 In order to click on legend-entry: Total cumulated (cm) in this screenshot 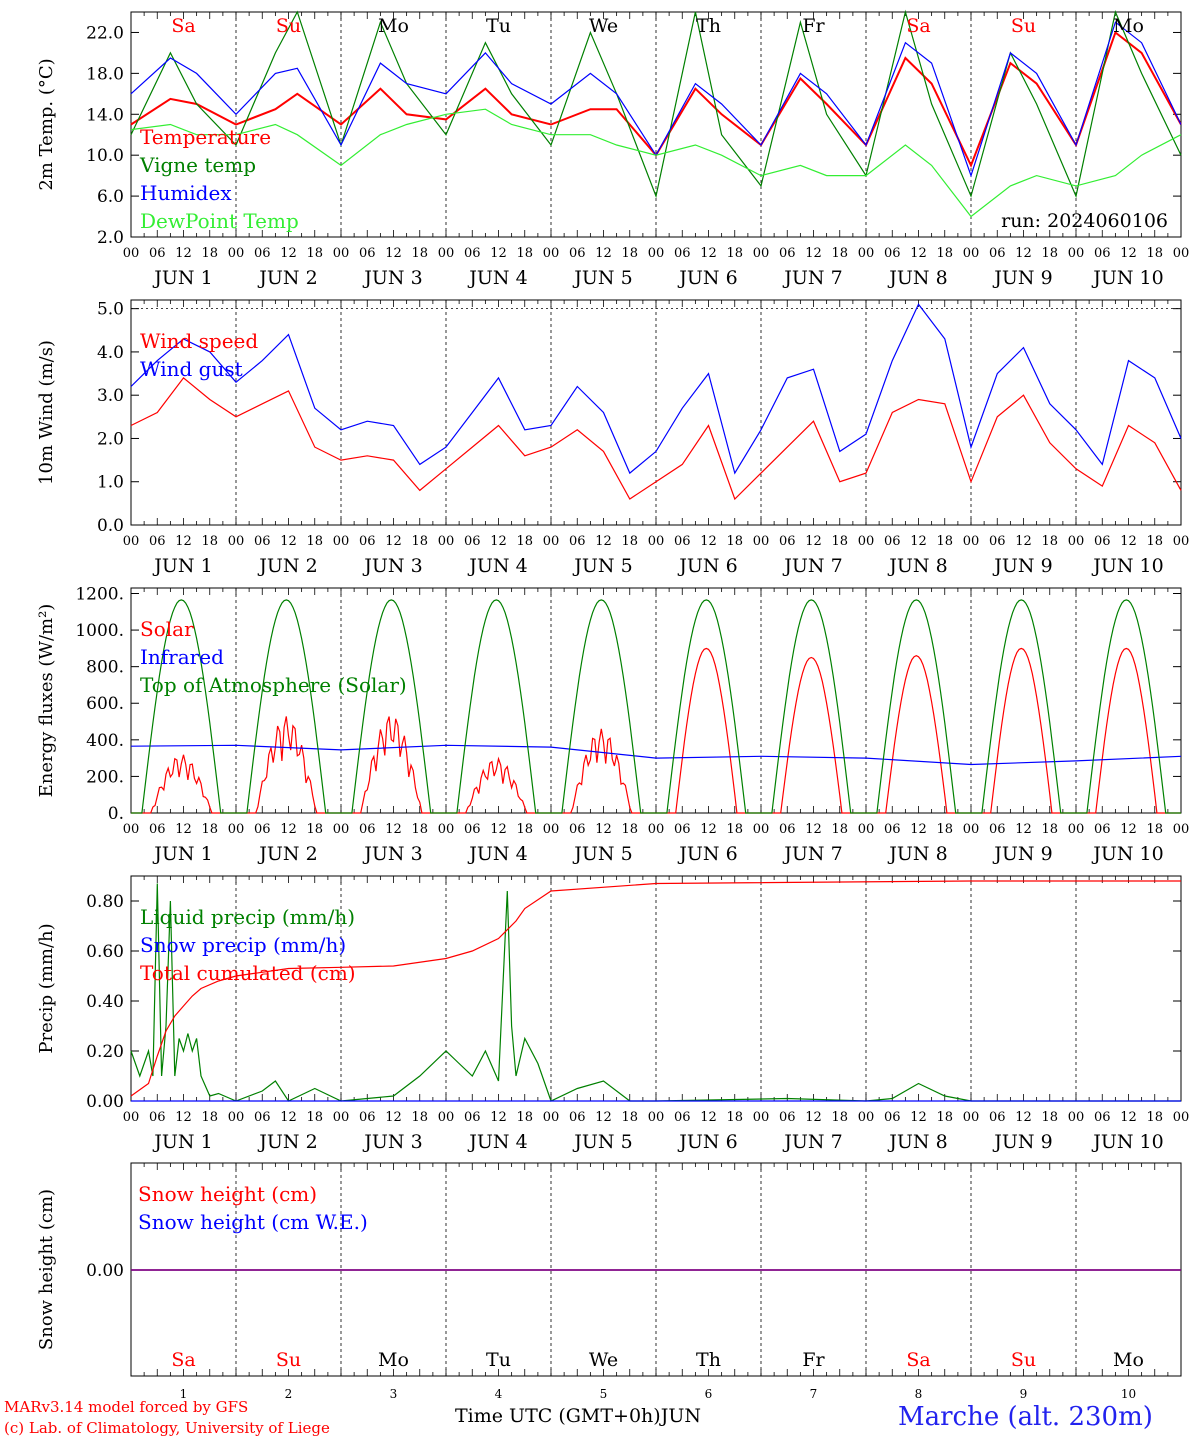, I will do `click(248, 973)`.